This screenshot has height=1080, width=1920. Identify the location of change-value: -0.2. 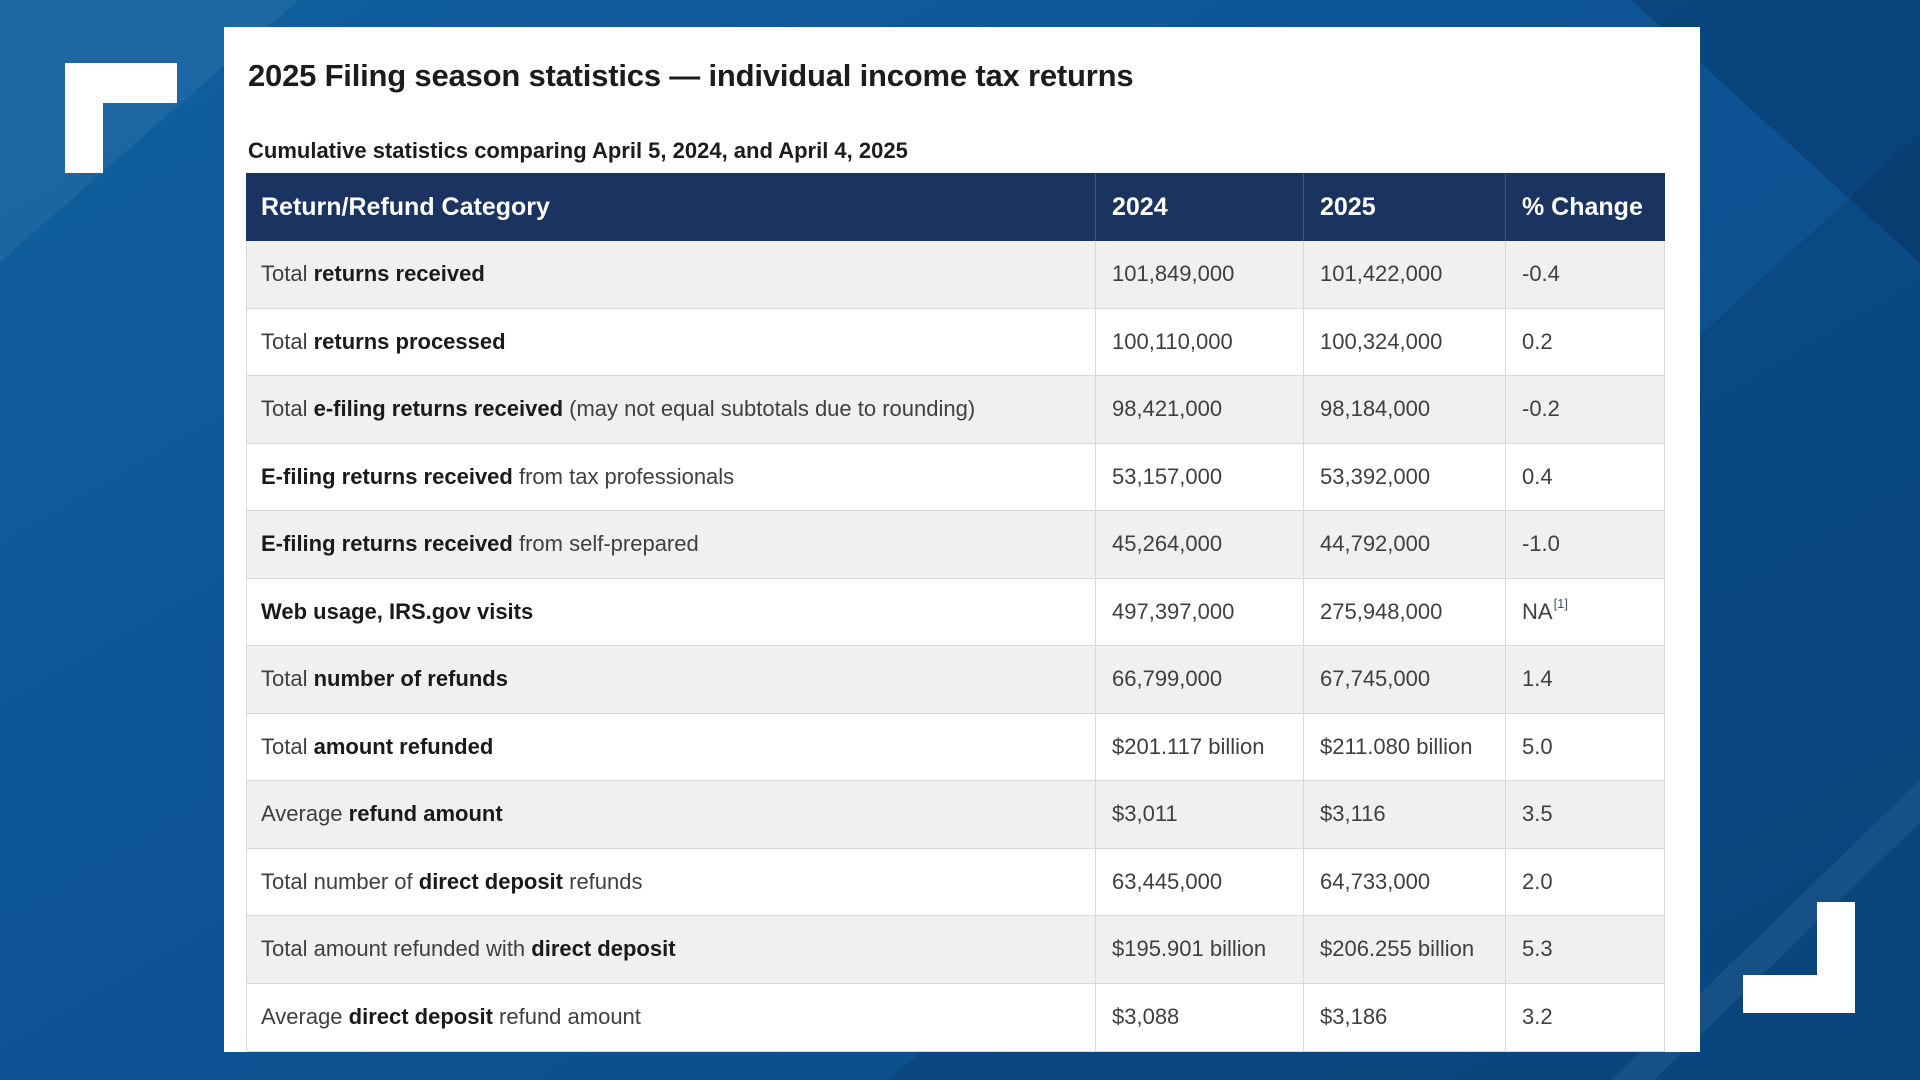
(1541, 409).